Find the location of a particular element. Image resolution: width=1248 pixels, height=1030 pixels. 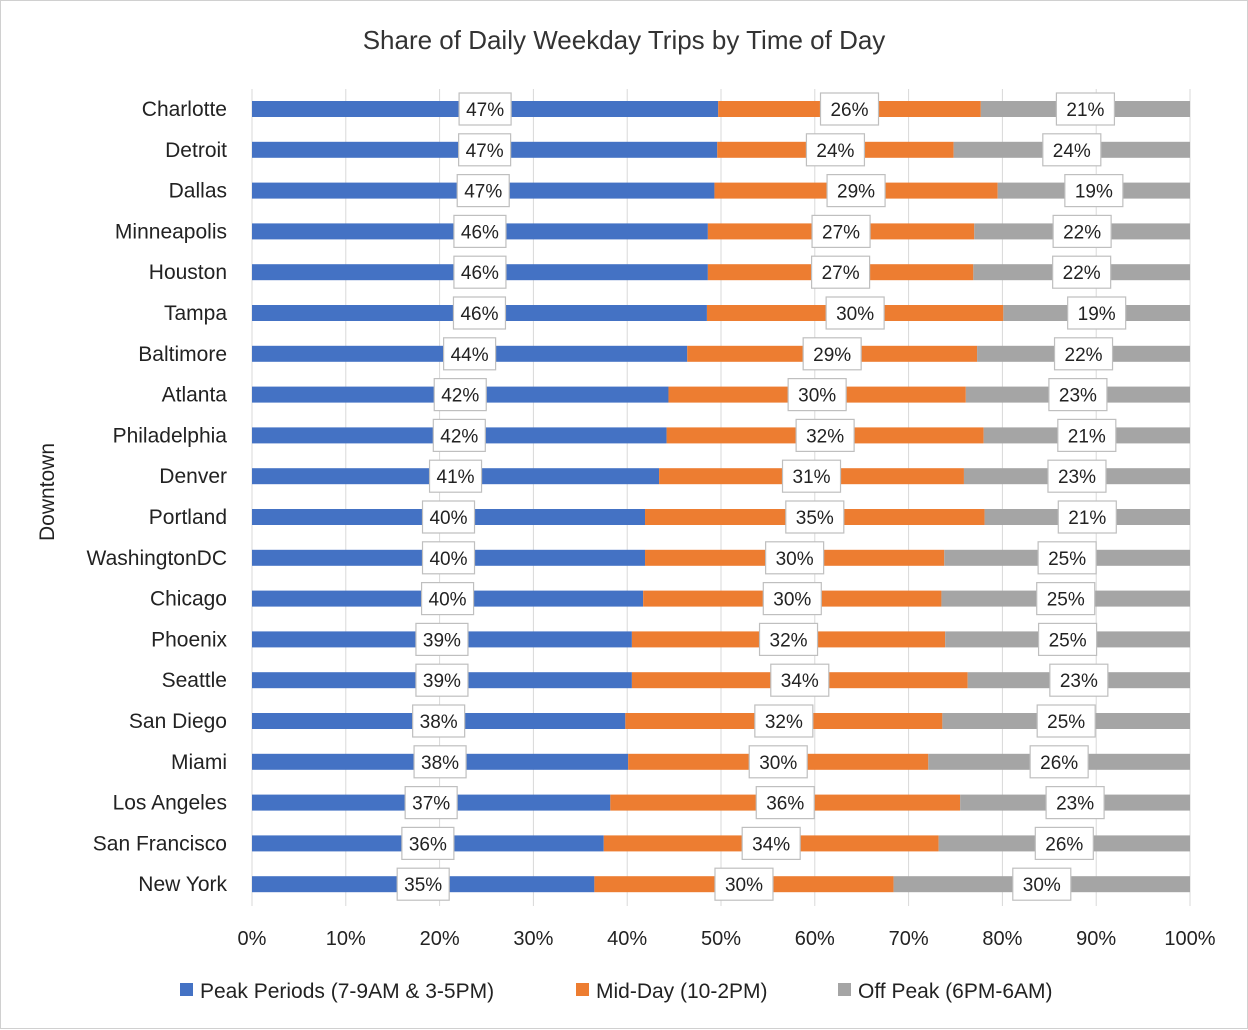

data-label-text: 39% is located at coordinates (442, 640).